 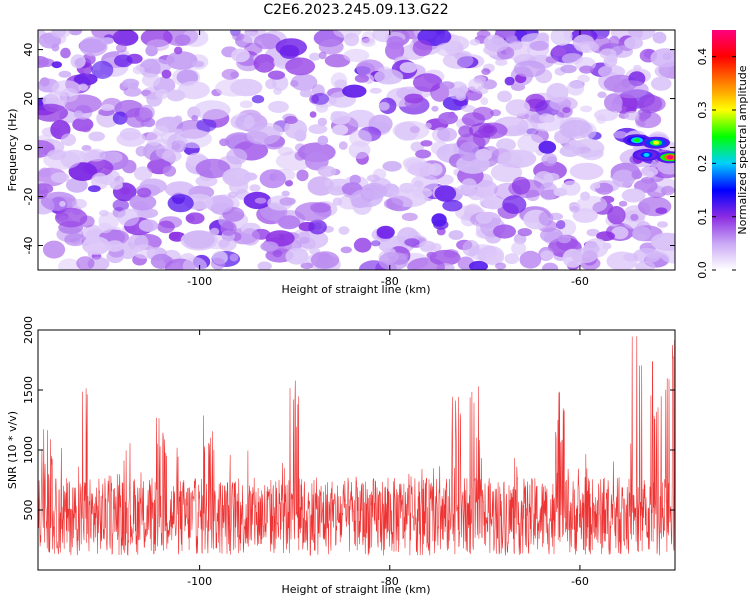 I want to click on colorbar-tick-label: 0.3, so click(x=702, y=110).